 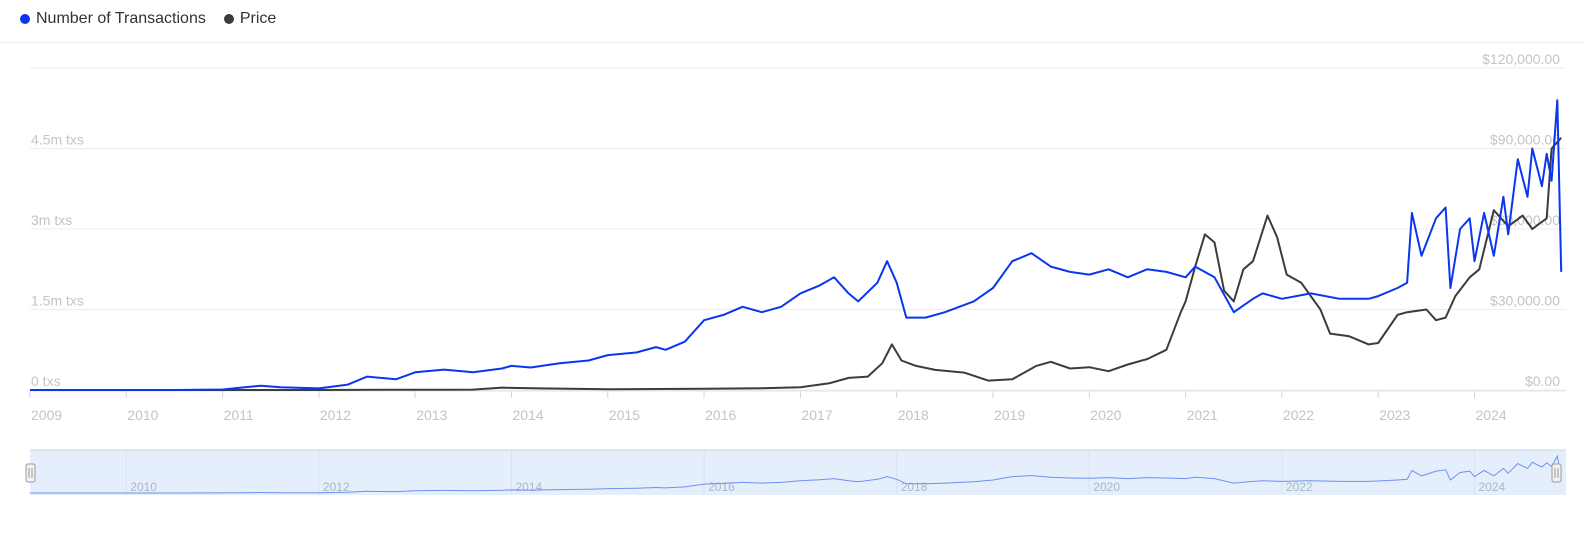 I want to click on x-tick-label: 2015, so click(x=624, y=415).